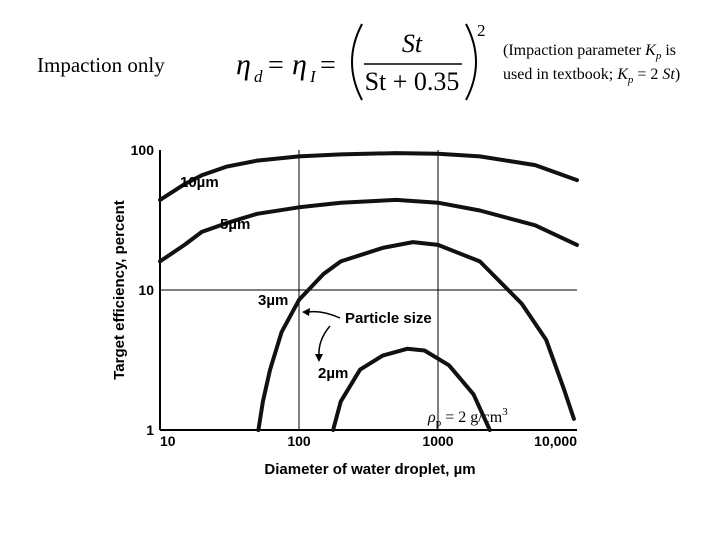 This screenshot has height=540, width=720. I want to click on density-label: ρp = 2 g/cm3, so click(467, 417).